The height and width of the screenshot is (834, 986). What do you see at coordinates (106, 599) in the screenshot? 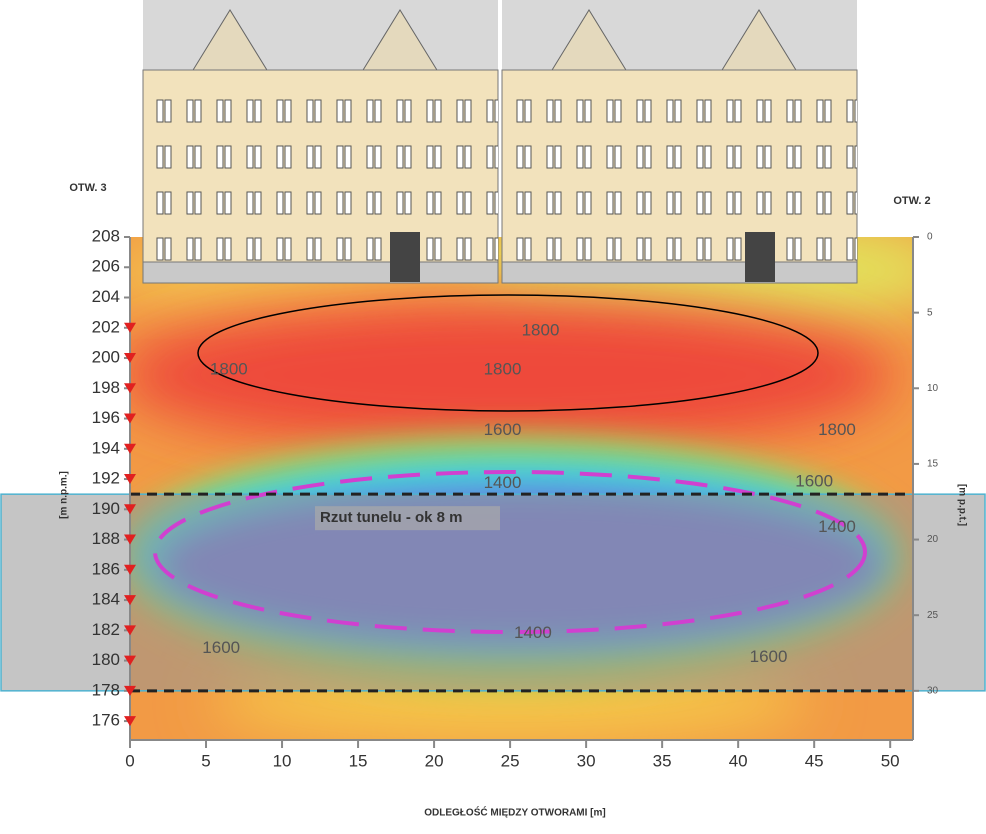
I see `y-tick-label: 184` at bounding box center [106, 599].